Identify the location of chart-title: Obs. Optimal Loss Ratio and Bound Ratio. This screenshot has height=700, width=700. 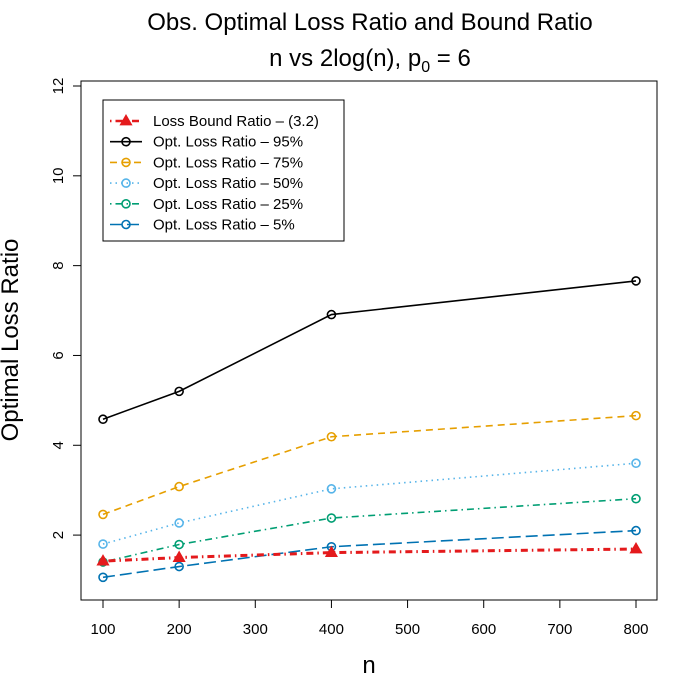
(370, 22).